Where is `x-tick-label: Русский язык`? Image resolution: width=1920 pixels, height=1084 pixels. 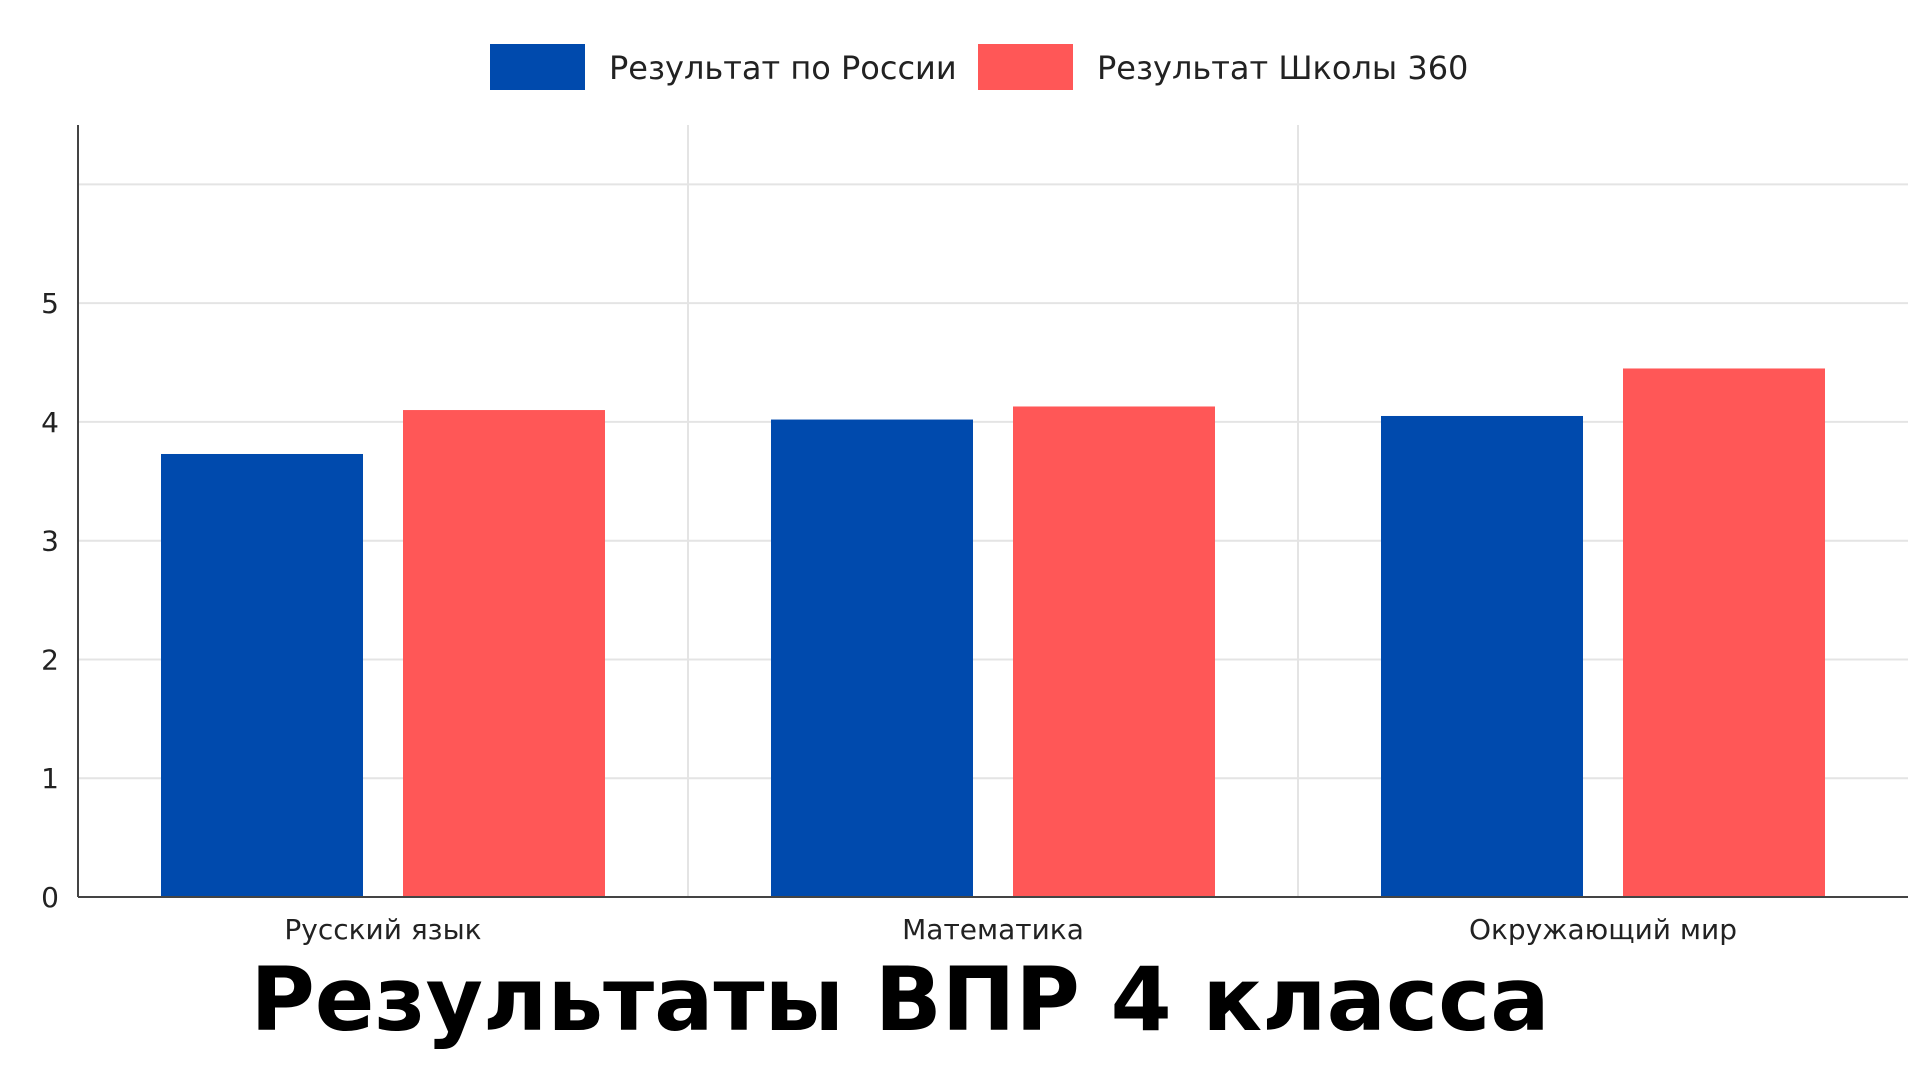 x-tick-label: Русский язык is located at coordinates (382, 929).